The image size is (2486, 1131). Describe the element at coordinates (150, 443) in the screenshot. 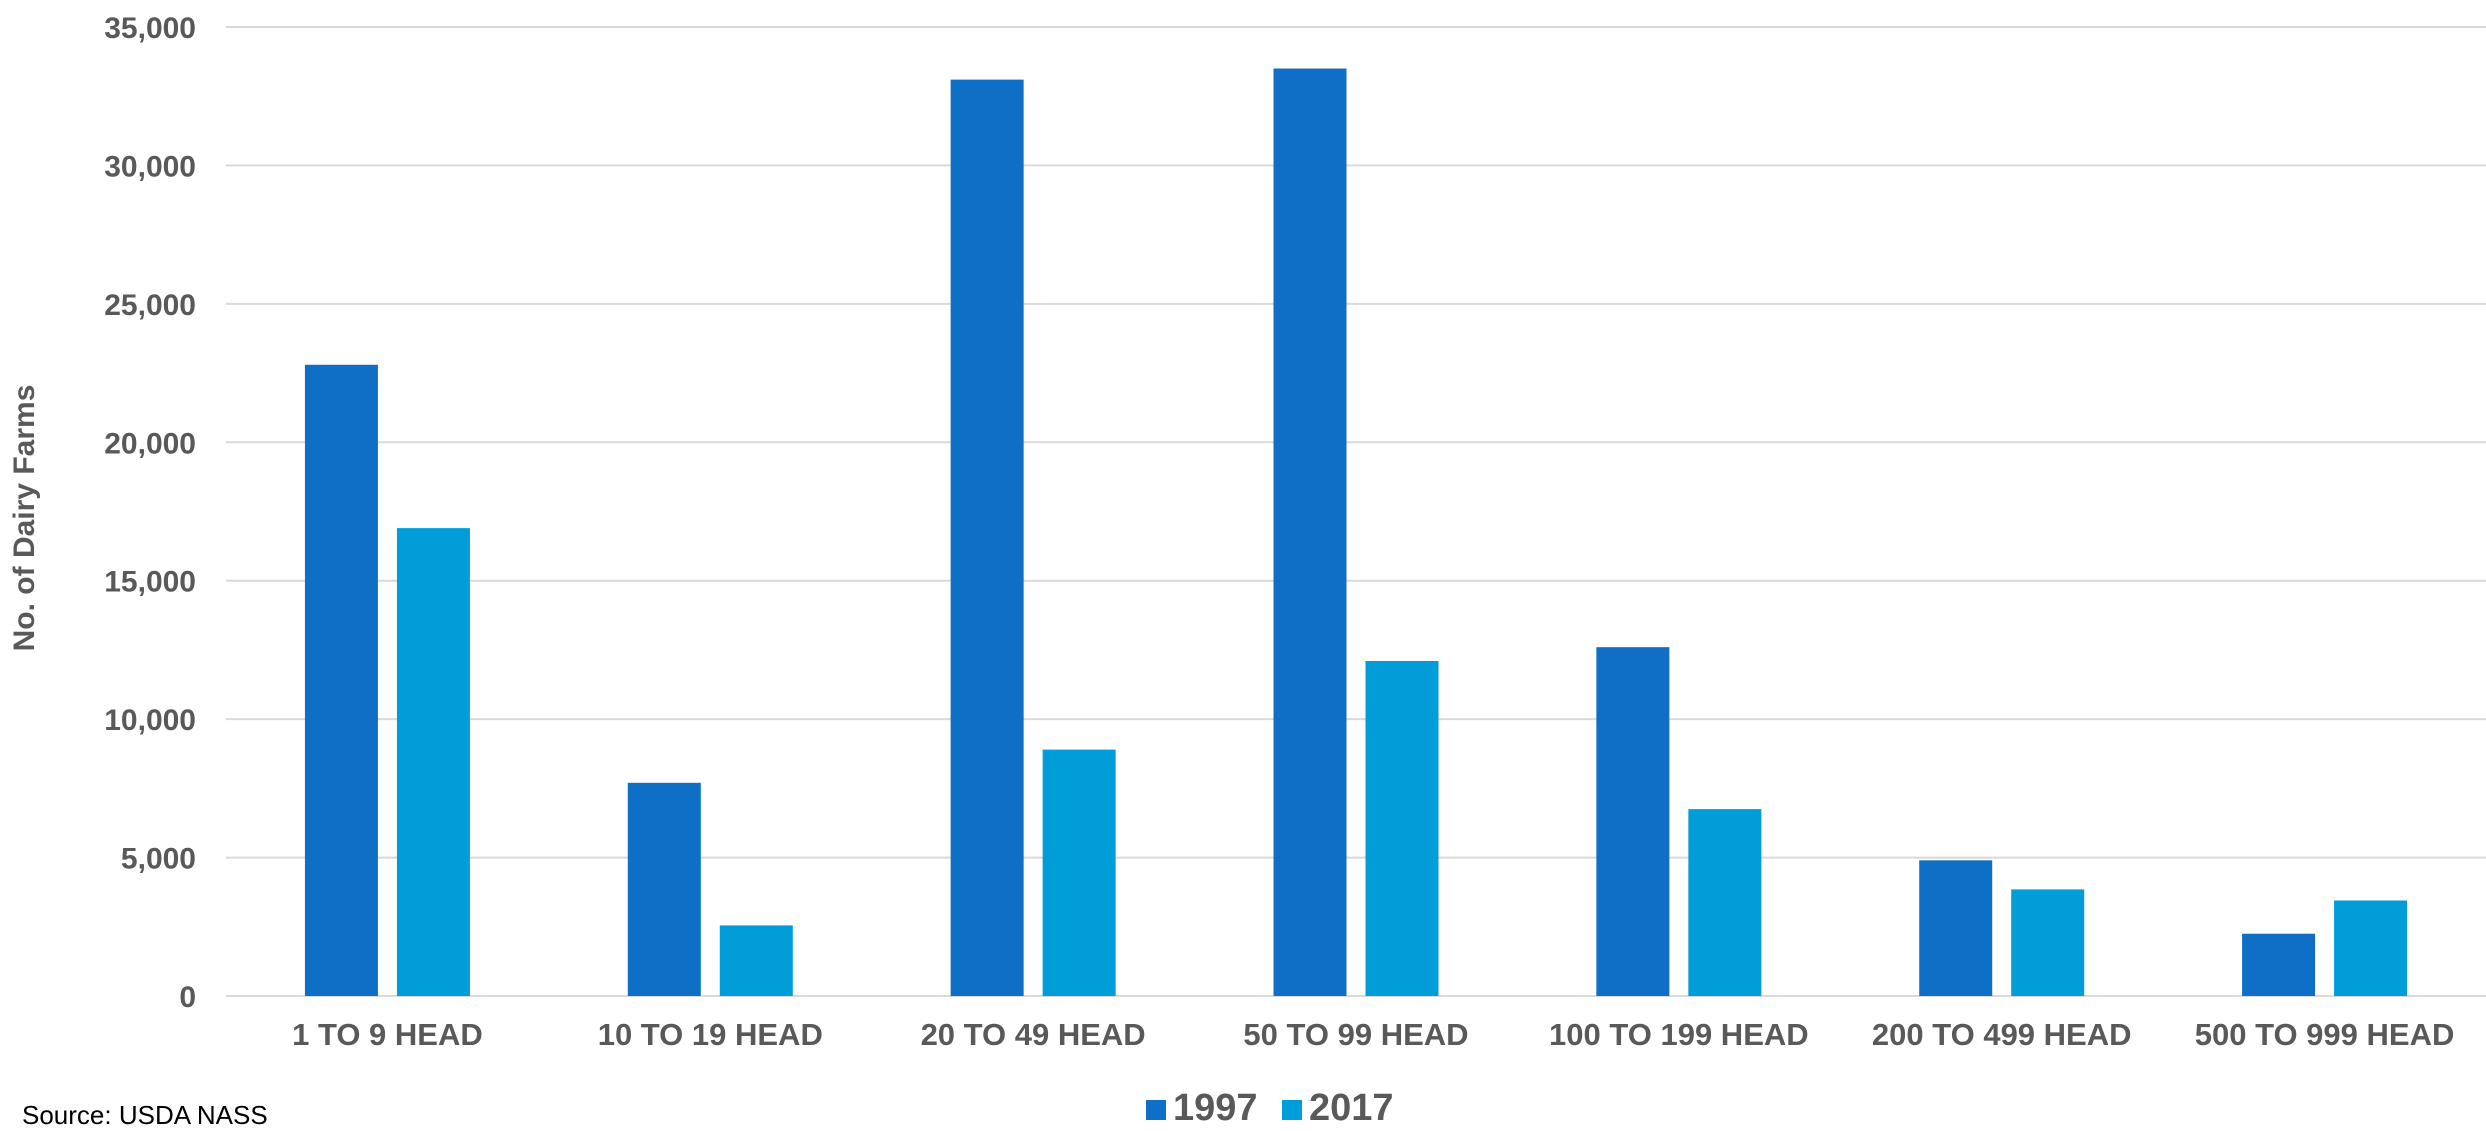

I see `y-tick-label: 20,000` at that location.